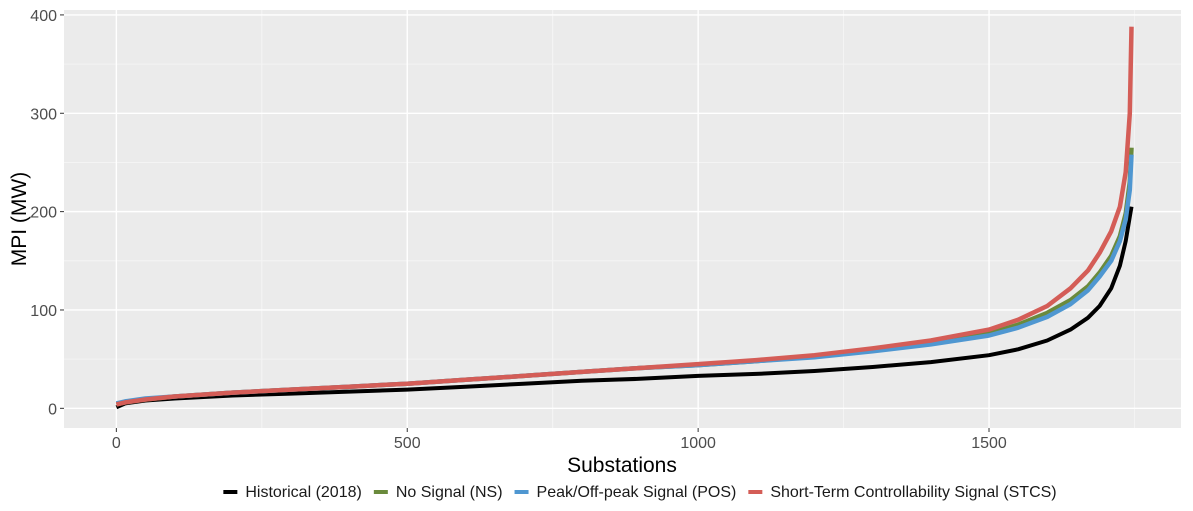  I want to click on legend-label-3: Short-Term Controllability Signal (STCS), so click(913, 492).